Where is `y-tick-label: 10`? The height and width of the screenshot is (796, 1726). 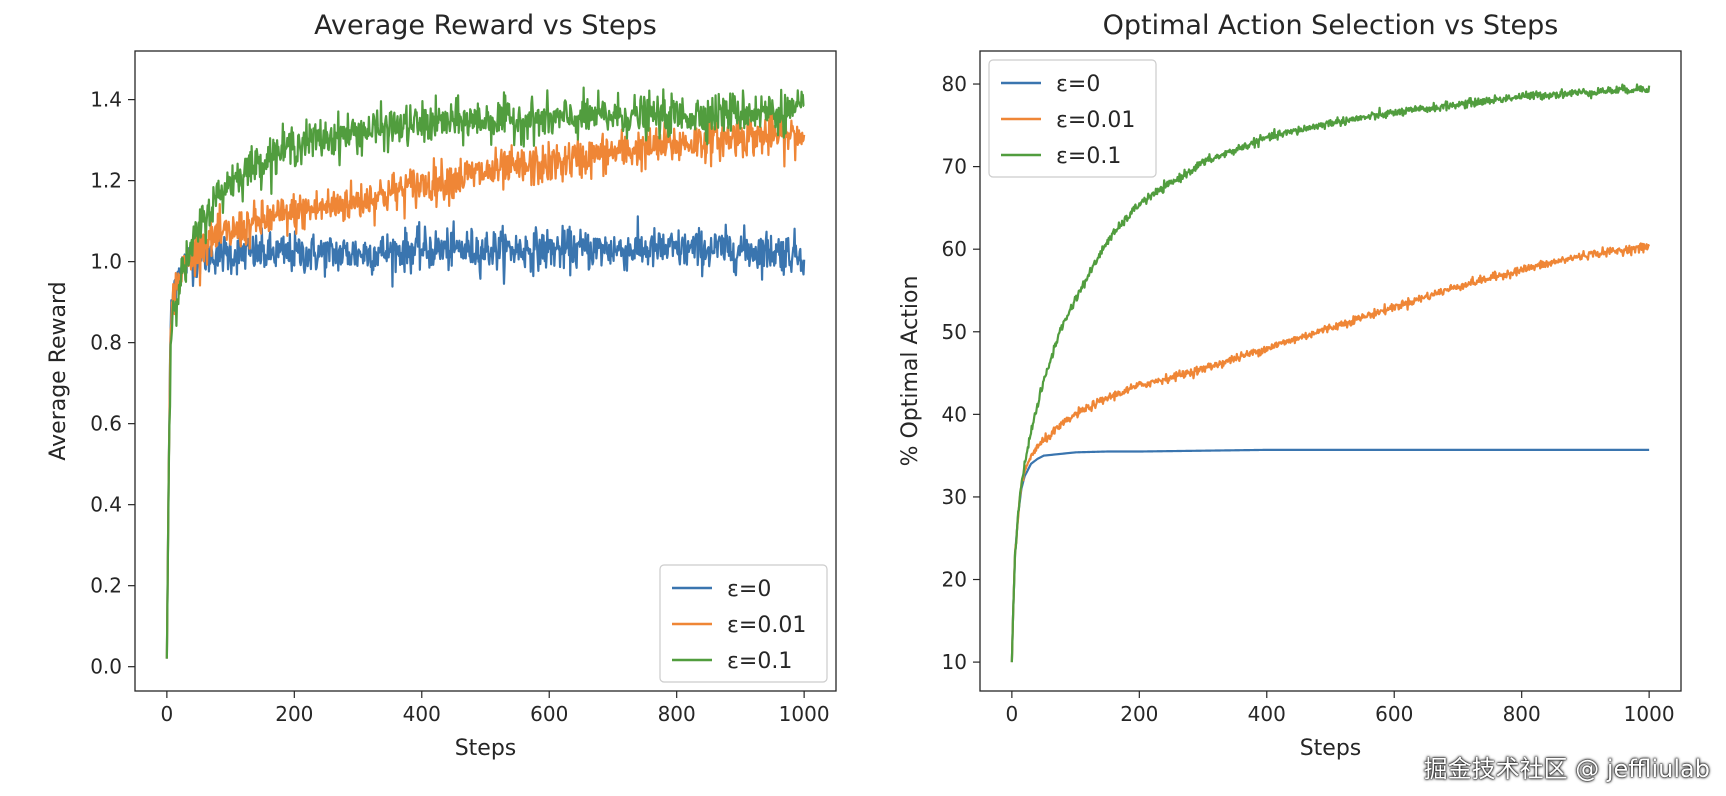 y-tick-label: 10 is located at coordinates (954, 662).